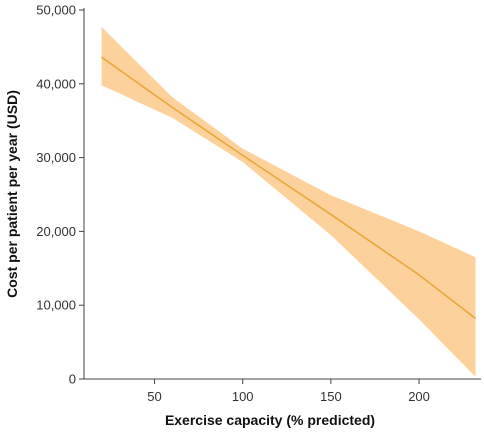  What do you see at coordinates (12, 194) in the screenshot?
I see `y-axis-title: Cost per patient per year (USD)` at bounding box center [12, 194].